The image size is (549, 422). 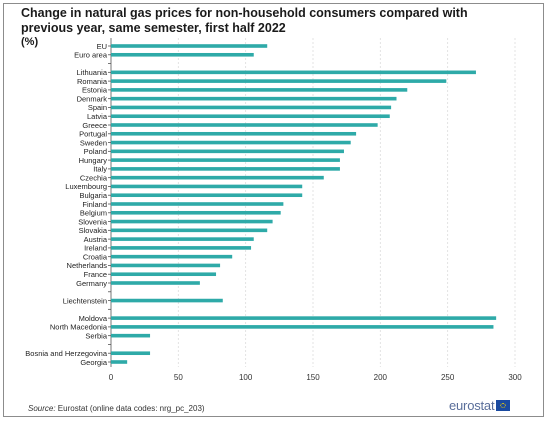 I want to click on category-label: Sweden, so click(x=93, y=142).